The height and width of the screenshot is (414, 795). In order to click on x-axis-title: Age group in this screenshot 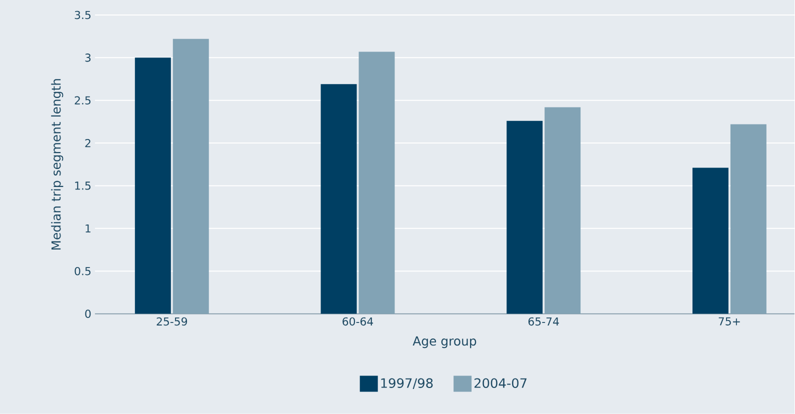, I will do `click(444, 342)`.